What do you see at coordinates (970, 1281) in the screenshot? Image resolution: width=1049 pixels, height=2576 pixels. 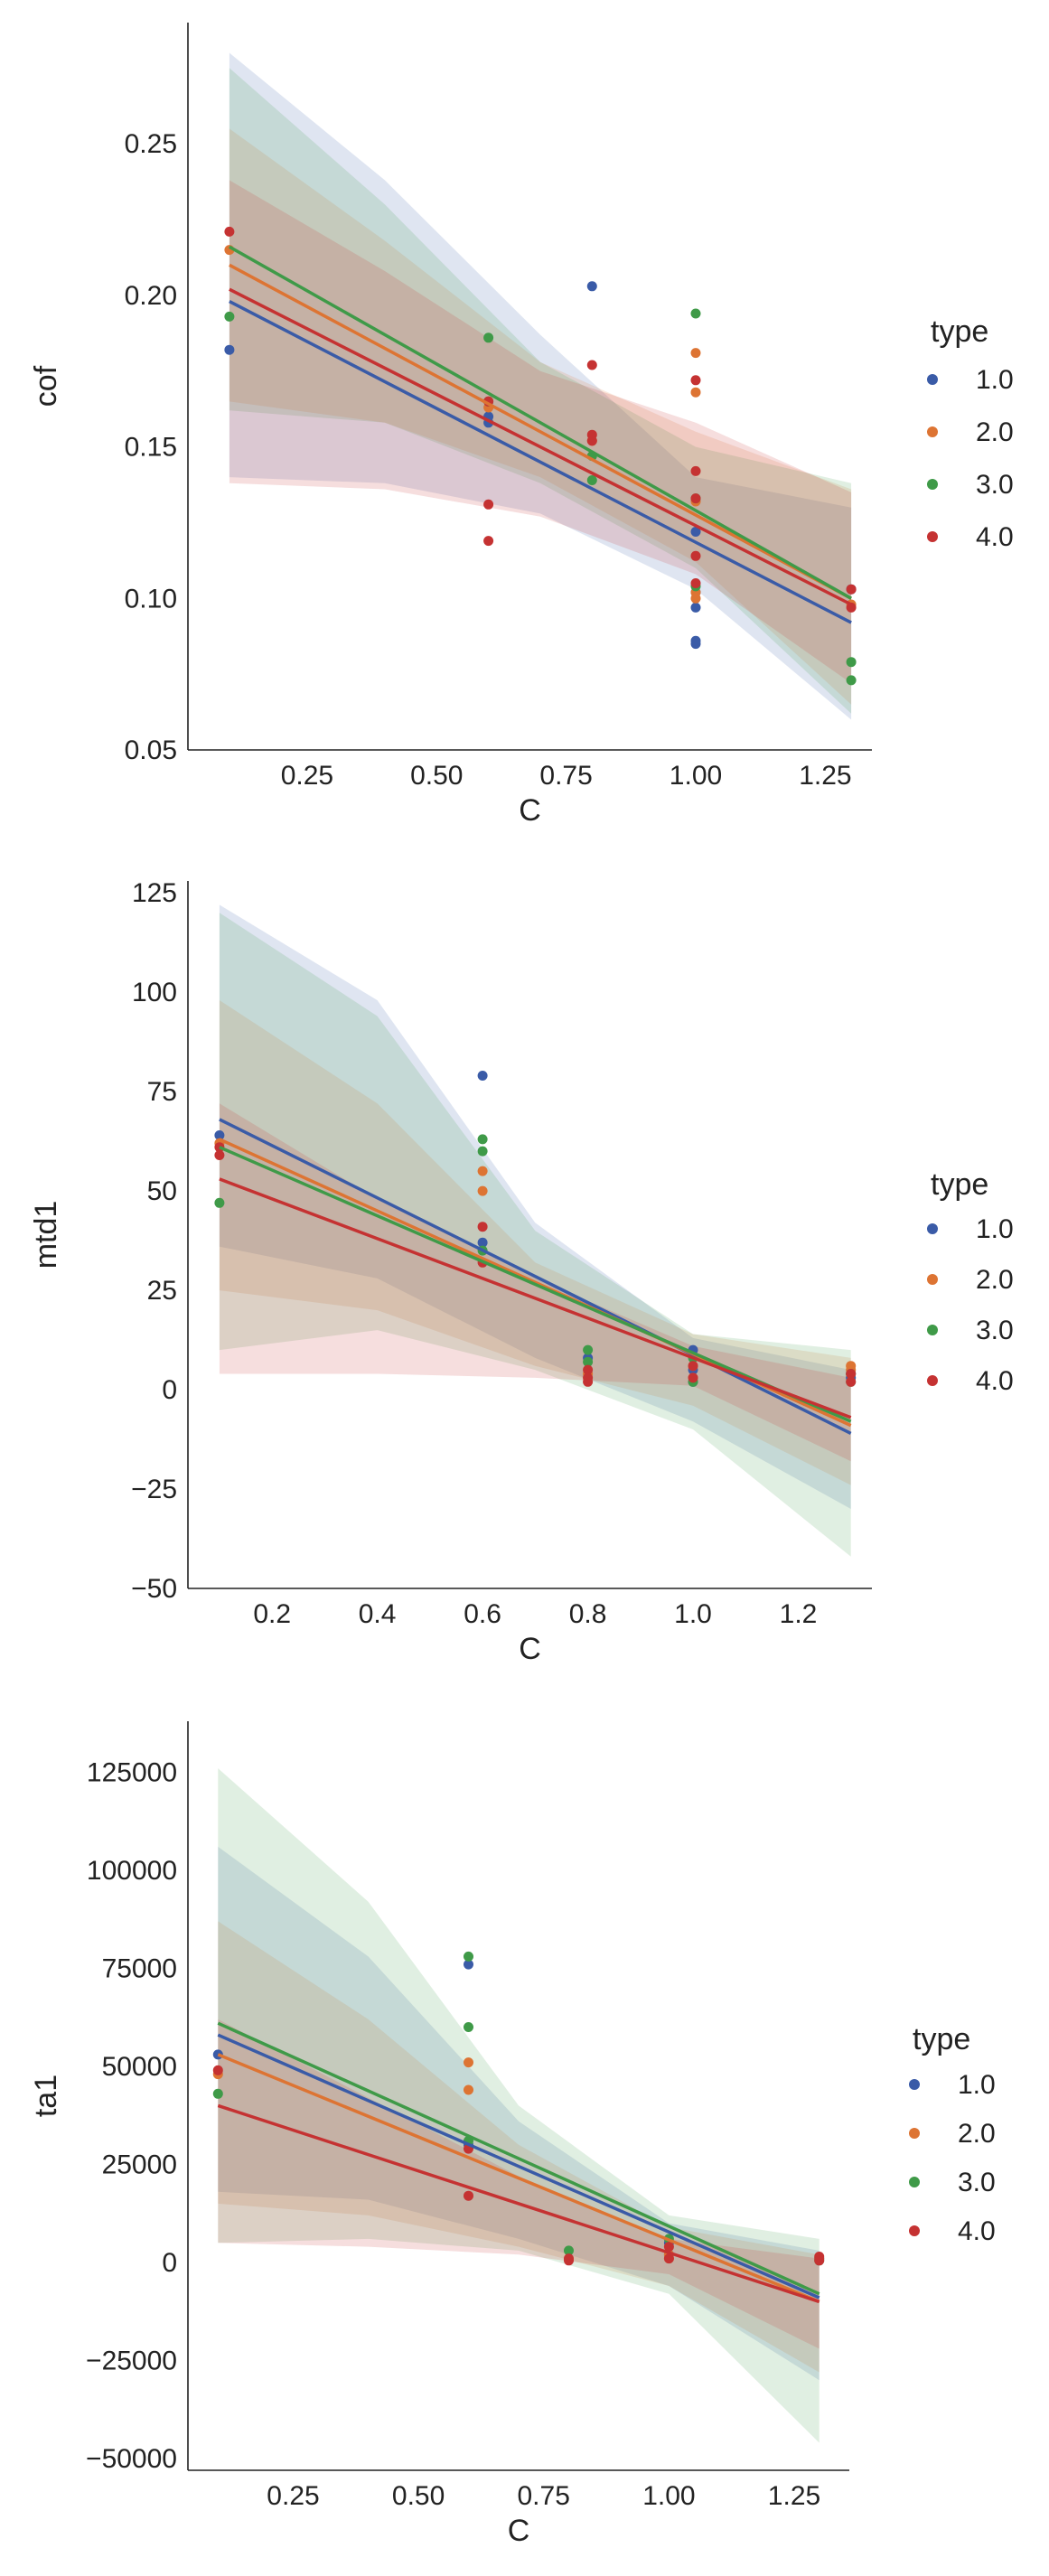 I see `mtd1-legend: type 1.0 2.0 3.0 4.0` at bounding box center [970, 1281].